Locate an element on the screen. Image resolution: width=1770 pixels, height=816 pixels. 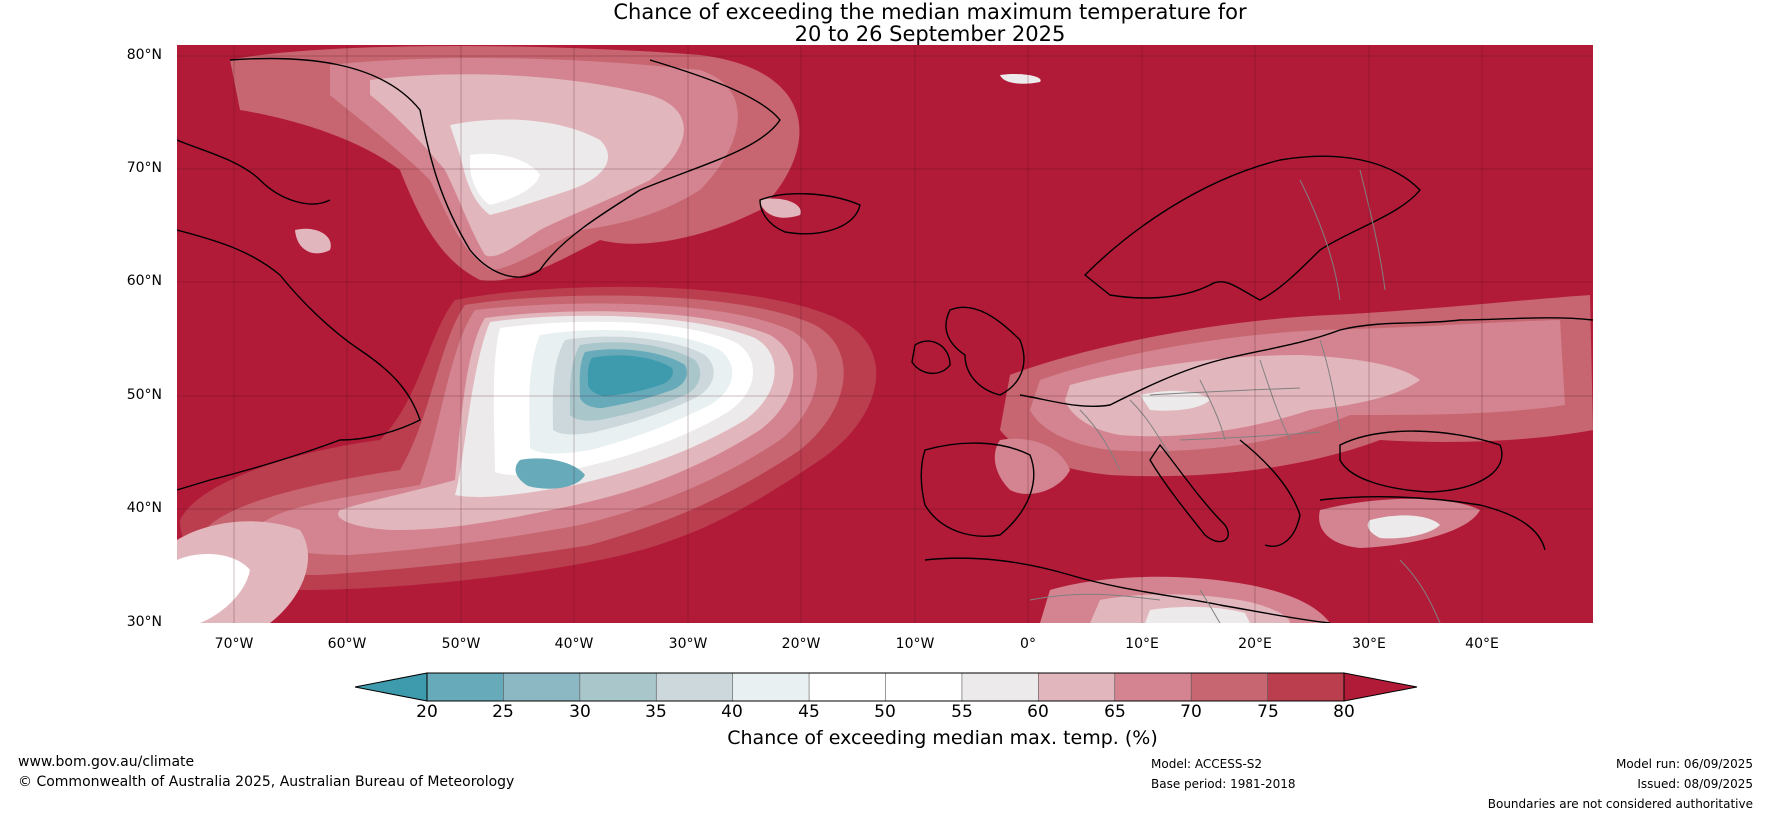
greenland-coastline is located at coordinates (505, 167).